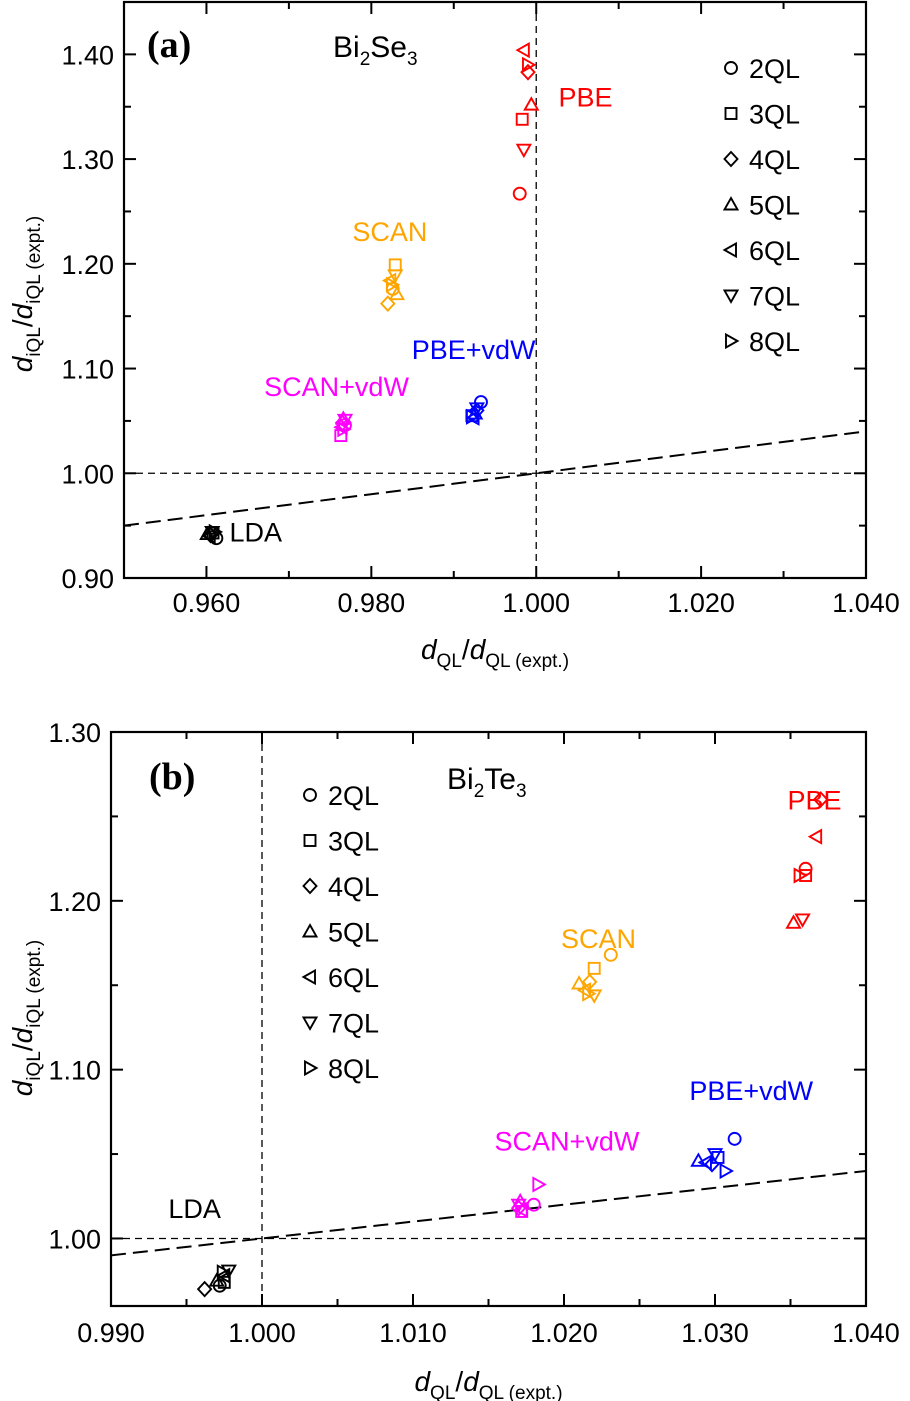 This screenshot has height=1401, width=910. Describe the element at coordinates (336, 407) in the screenshot. I see `series-scan-vdw: SCAN+vdW` at that location.